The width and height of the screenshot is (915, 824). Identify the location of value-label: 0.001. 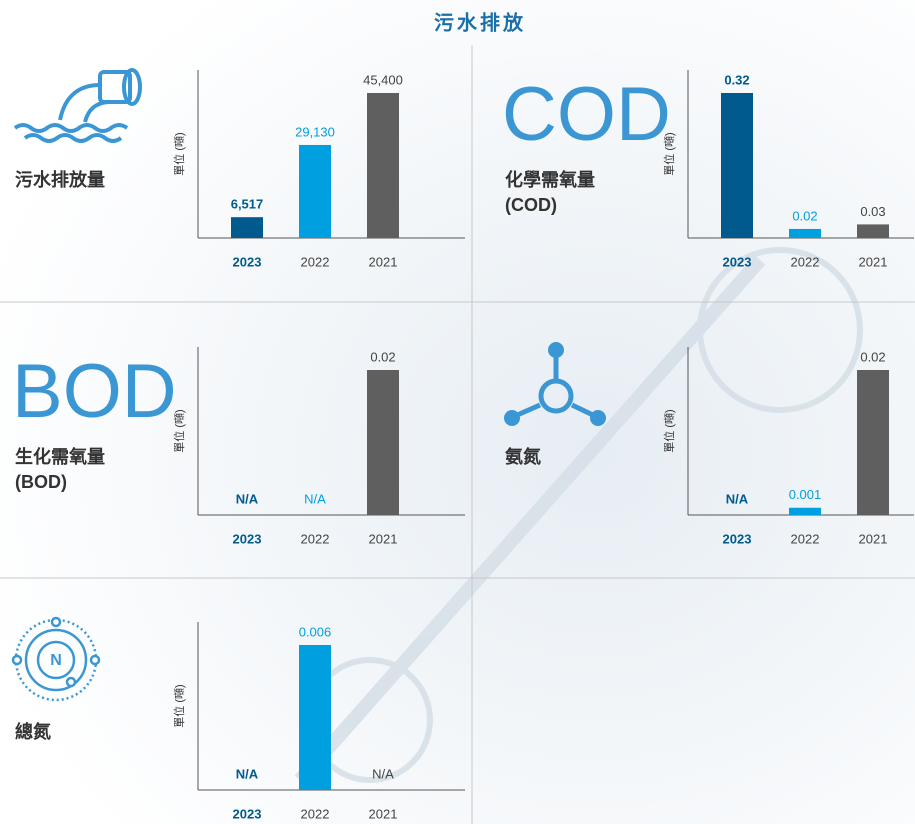
(805, 494).